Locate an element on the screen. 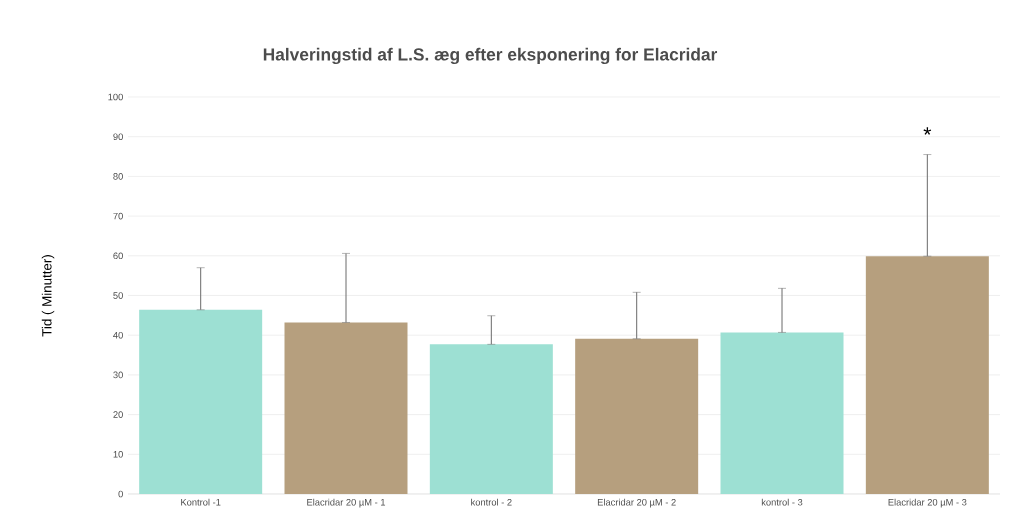 Image resolution: width=1012 pixels, height=524 pixels. x-tick-label: Elacridar 20 µM - 3 is located at coordinates (927, 503).